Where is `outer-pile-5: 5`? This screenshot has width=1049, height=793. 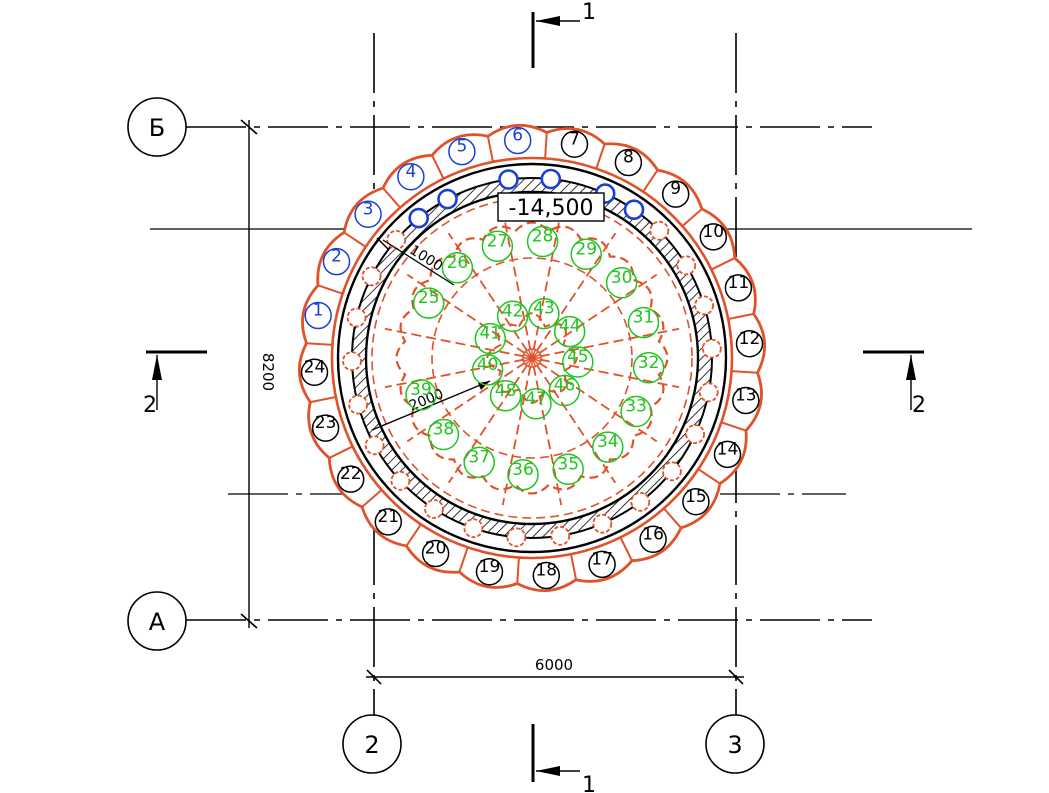 outer-pile-5: 5 is located at coordinates (462, 151).